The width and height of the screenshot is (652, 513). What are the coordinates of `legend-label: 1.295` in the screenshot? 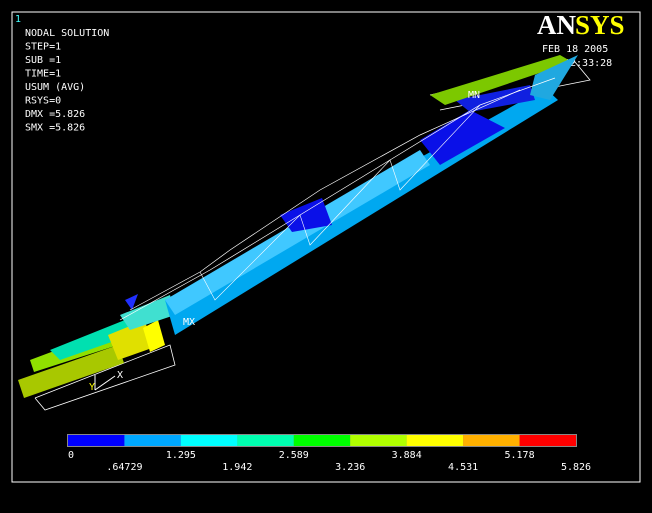 It's located at (181, 455).